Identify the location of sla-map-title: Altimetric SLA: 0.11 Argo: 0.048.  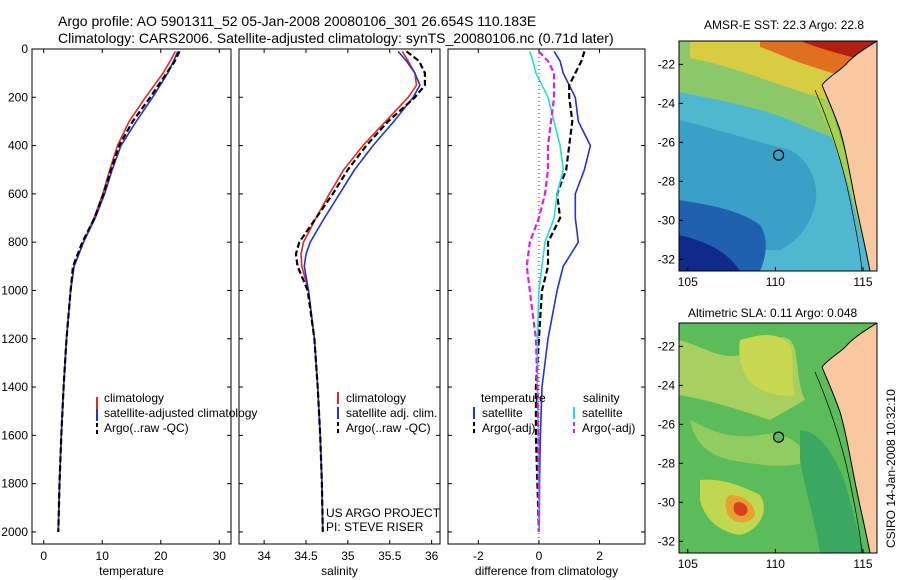
(773, 313).